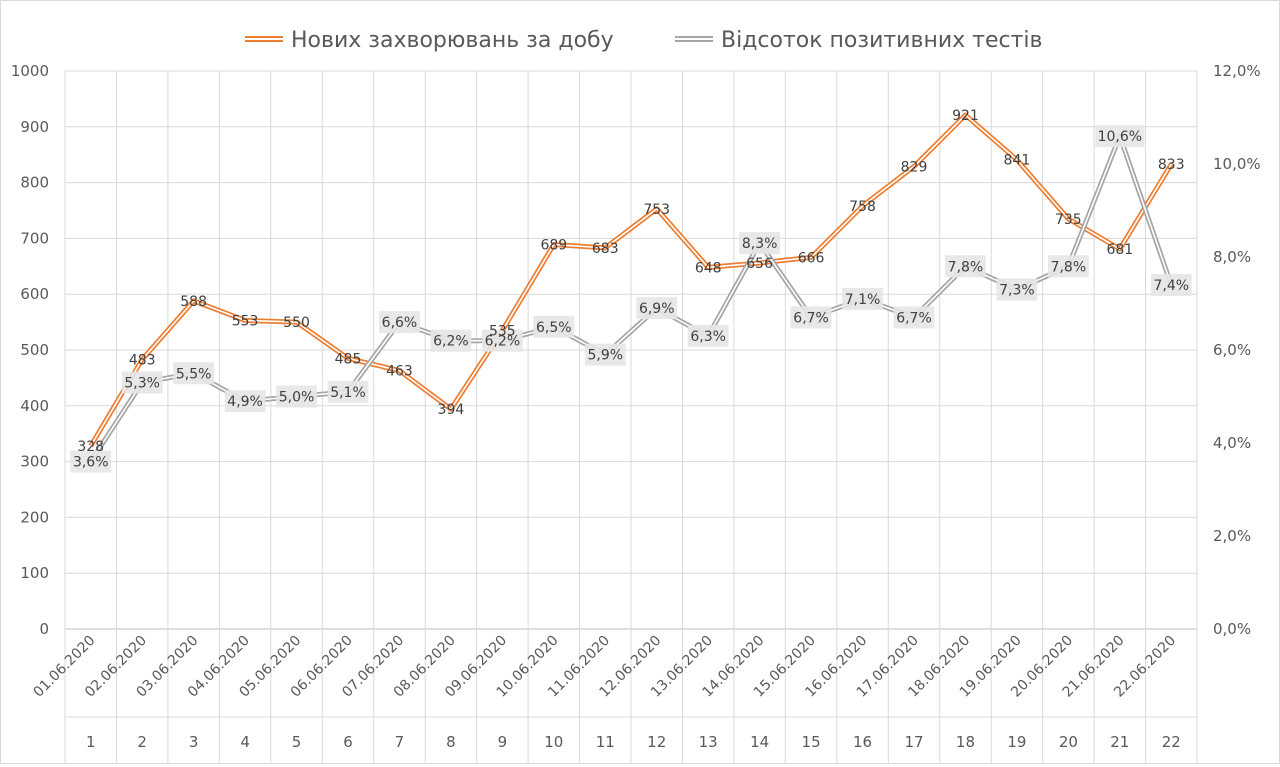 This screenshot has height=767, width=1280. I want to click on y-left-tick-label: 300, so click(34, 462).